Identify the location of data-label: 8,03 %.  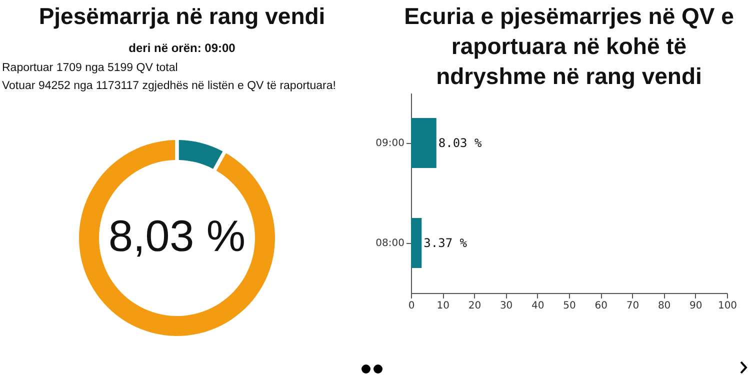
(177, 236).